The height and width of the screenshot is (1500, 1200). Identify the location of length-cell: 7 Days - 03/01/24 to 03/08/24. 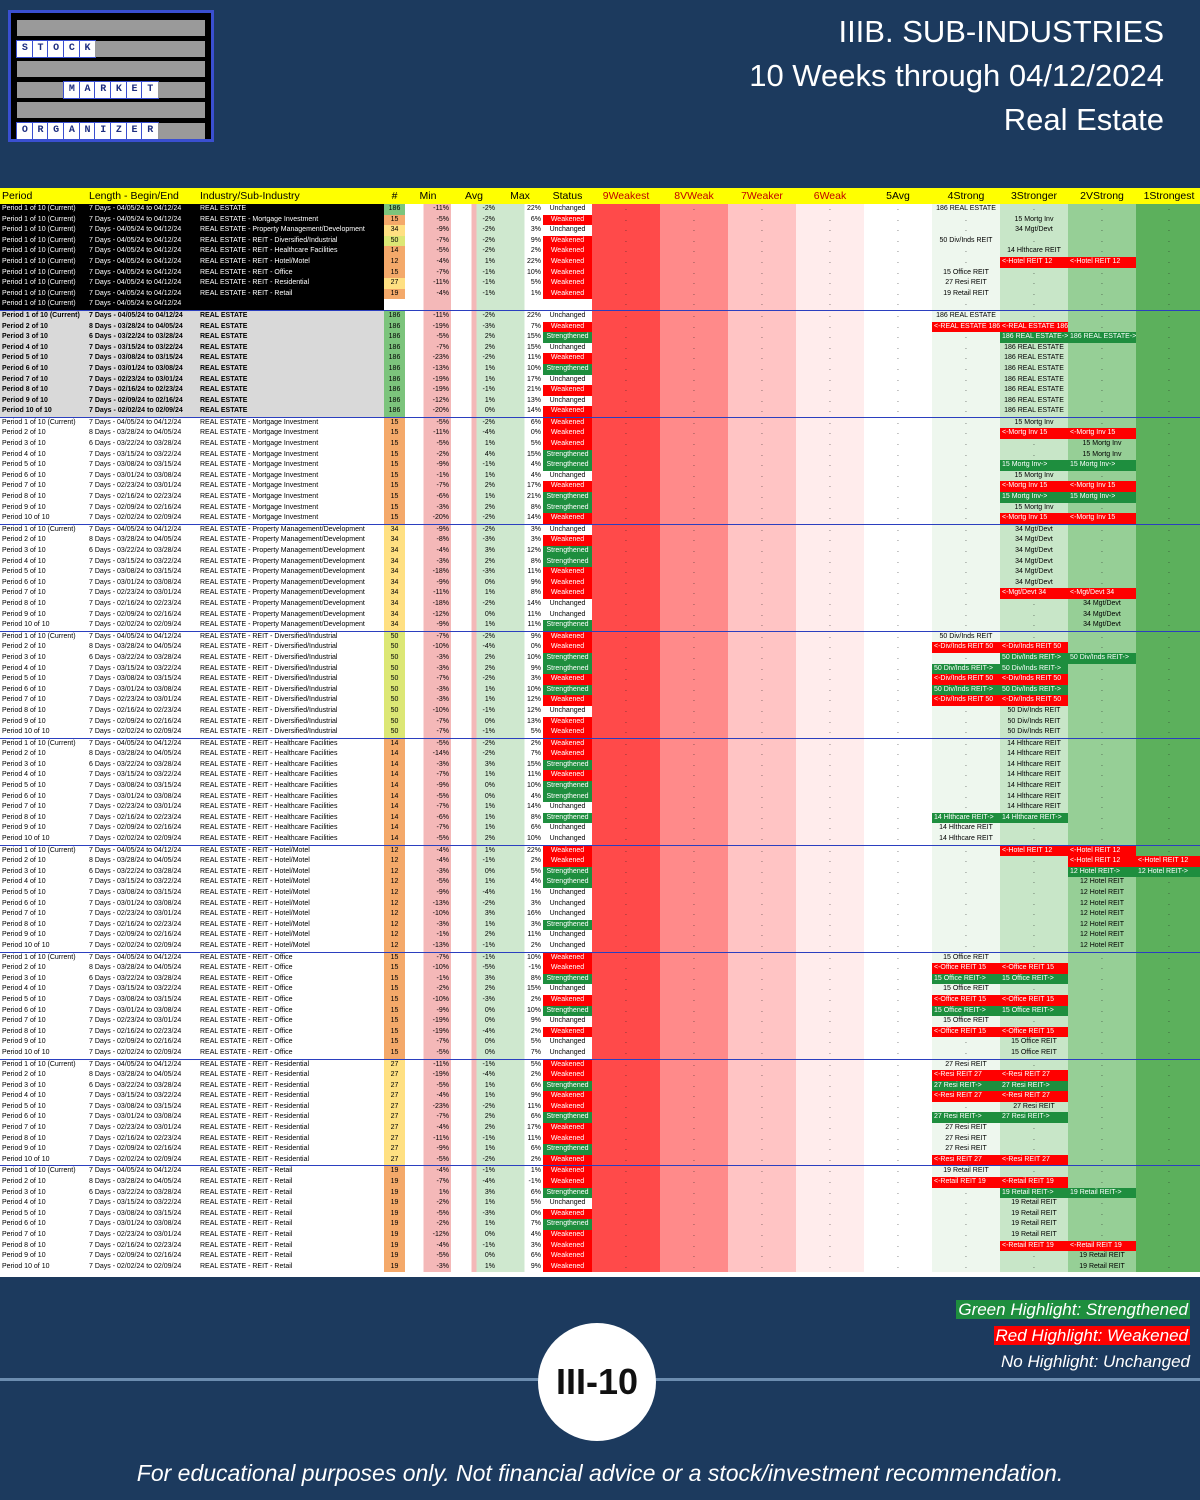
(135, 582).